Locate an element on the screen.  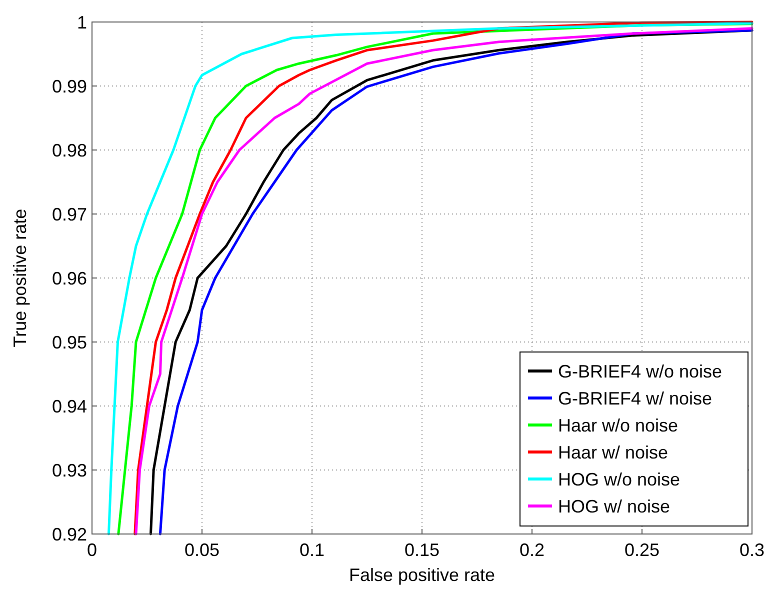
legend-label: G-BRIEF4 w/o noise is located at coordinates (640, 371).